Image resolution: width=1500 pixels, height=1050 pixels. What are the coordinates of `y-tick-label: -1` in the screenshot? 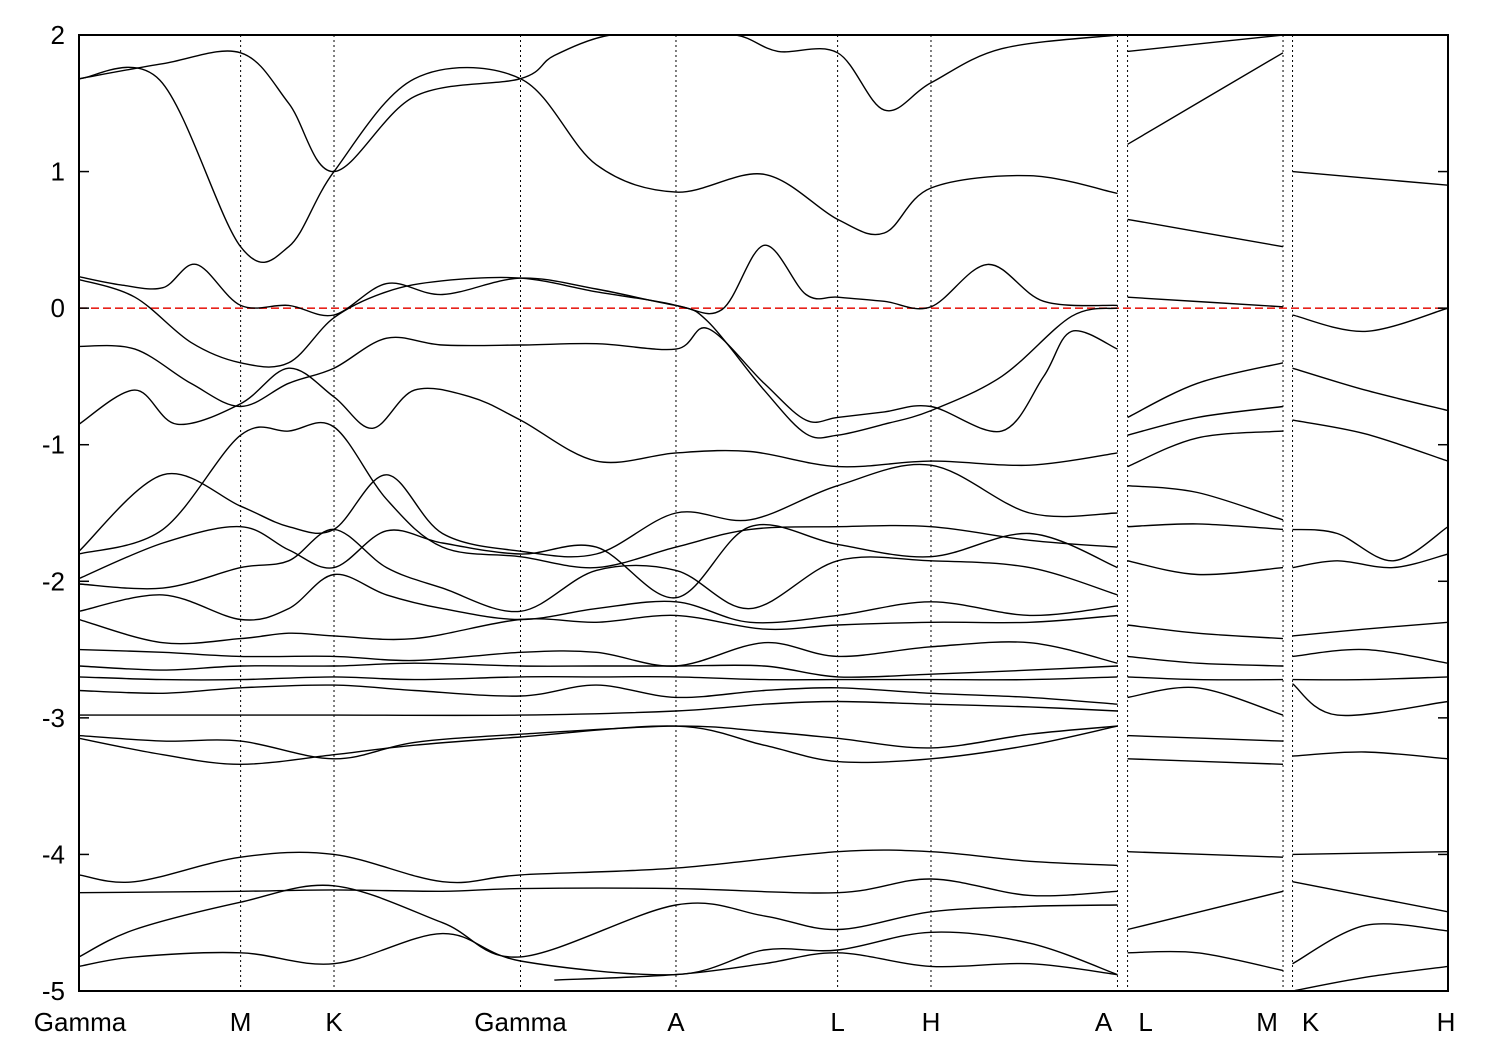 It's located at (53, 445).